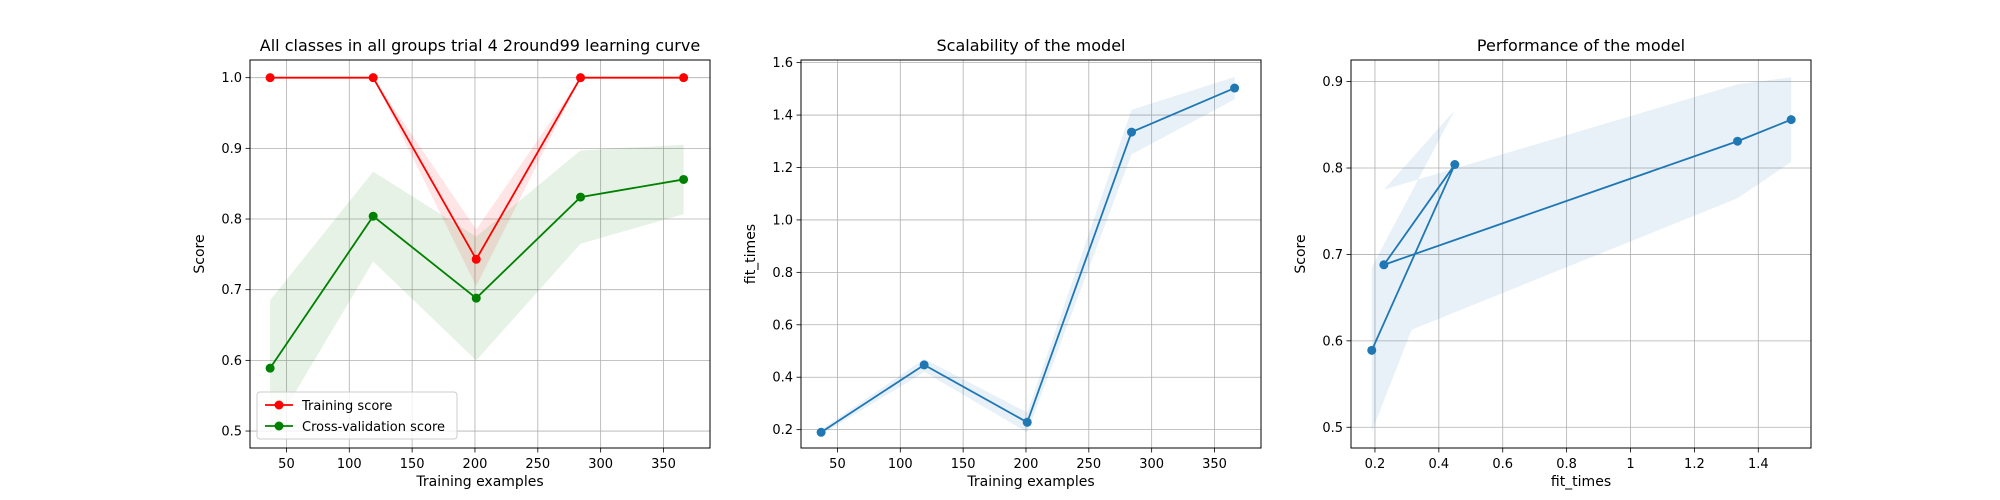 Image resolution: width=2000 pixels, height=500 pixels. What do you see at coordinates (1758, 464) in the screenshot?
I see `x-tick-label: 1.4` at bounding box center [1758, 464].